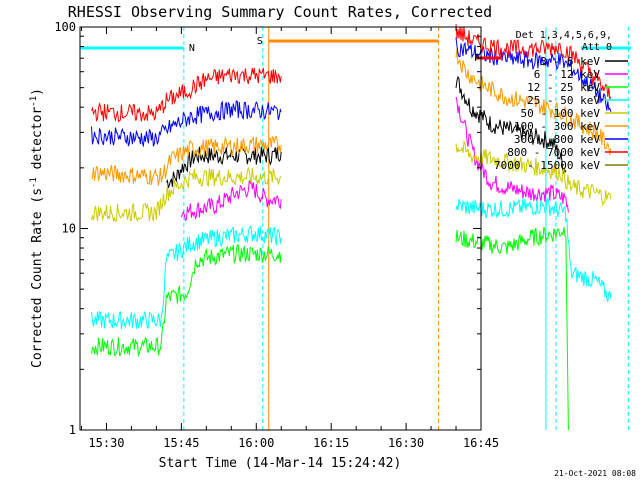 This screenshot has width=640, height=480. I want to click on y-tick-label-1: 1, so click(72, 430).